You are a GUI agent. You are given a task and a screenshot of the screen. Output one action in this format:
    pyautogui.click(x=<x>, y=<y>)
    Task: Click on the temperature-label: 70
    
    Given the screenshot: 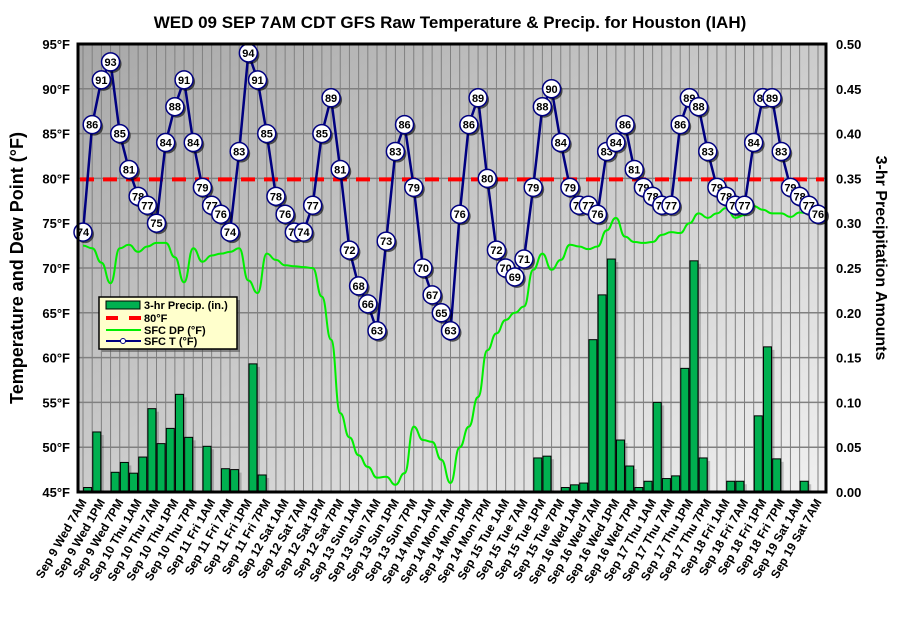 What is the action you would take?
    pyautogui.click(x=423, y=269)
    